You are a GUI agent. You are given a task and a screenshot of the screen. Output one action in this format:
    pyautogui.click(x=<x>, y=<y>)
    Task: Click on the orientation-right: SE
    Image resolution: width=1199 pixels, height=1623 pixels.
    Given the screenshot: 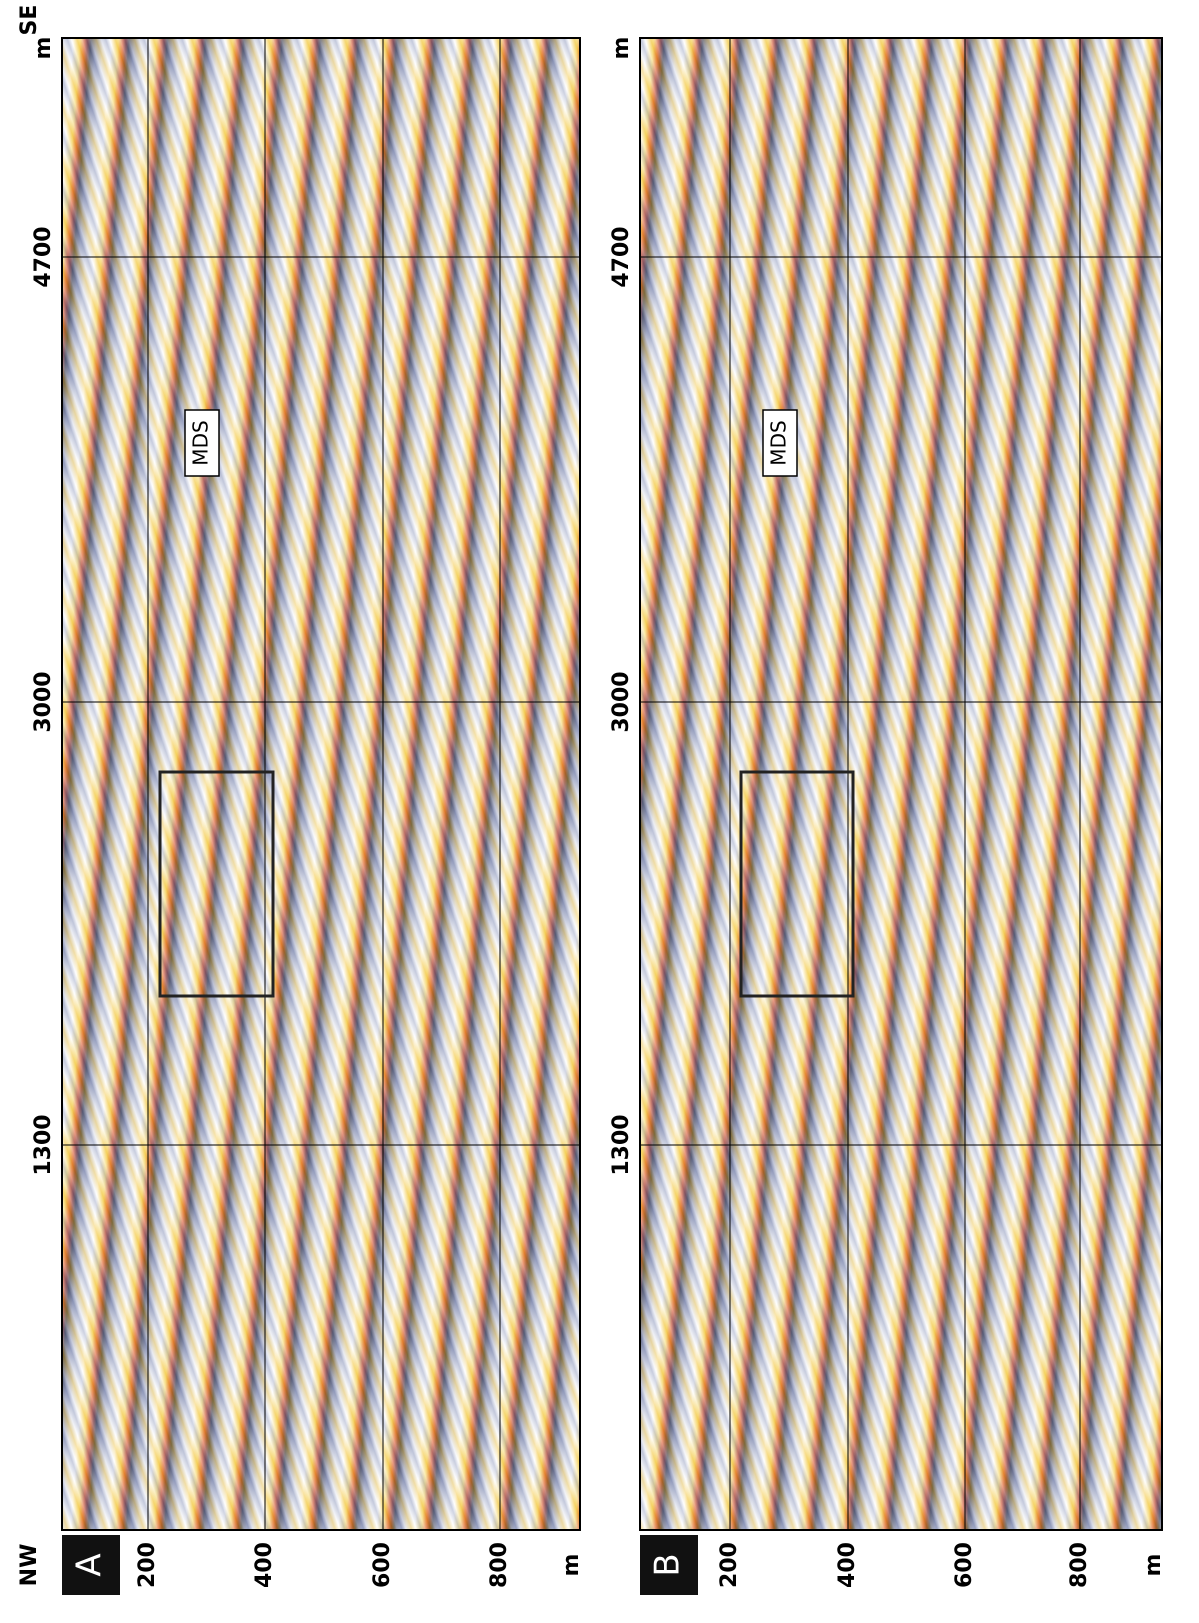 What is the action you would take?
    pyautogui.click(x=29, y=20)
    